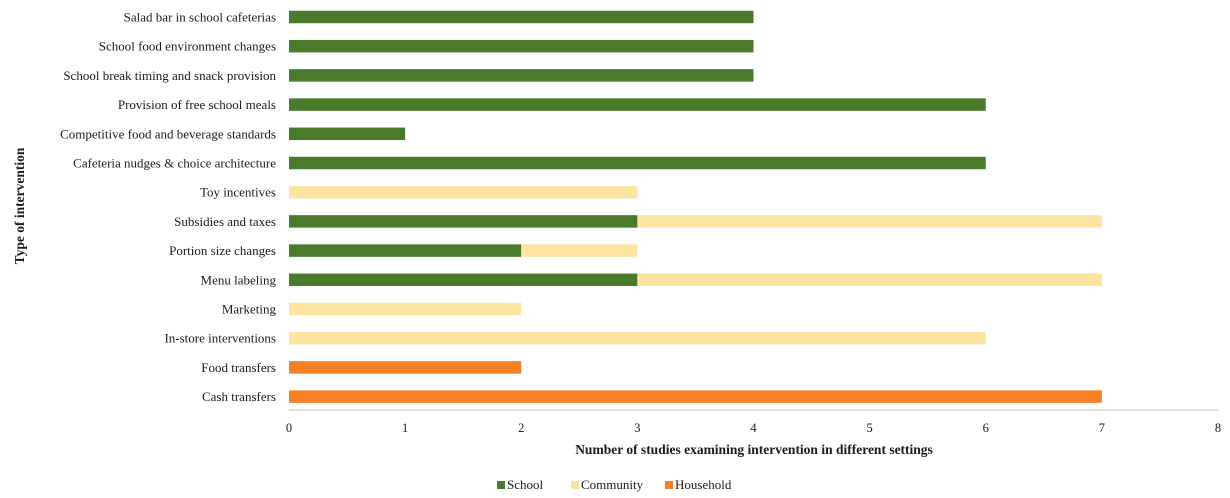 This screenshot has height=498, width=1230. I want to click on y-axis-title: Type of intervention, so click(19, 205).